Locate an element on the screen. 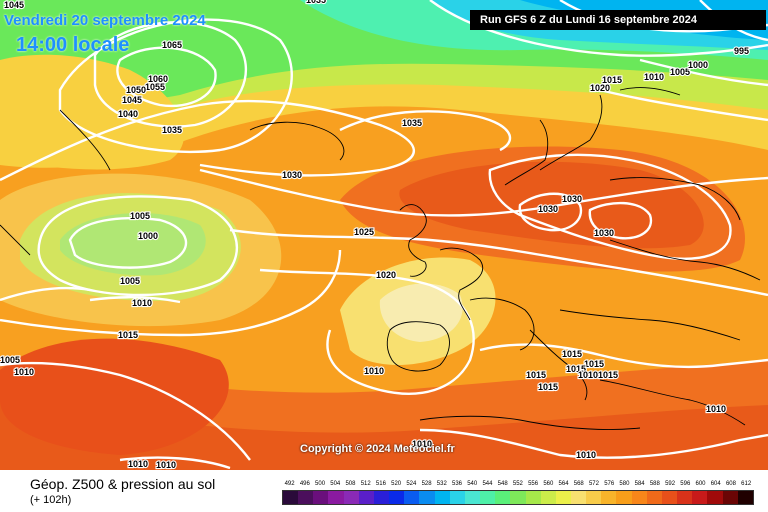 This screenshot has width=768, height=512. scale-value: 536 is located at coordinates (457, 484).